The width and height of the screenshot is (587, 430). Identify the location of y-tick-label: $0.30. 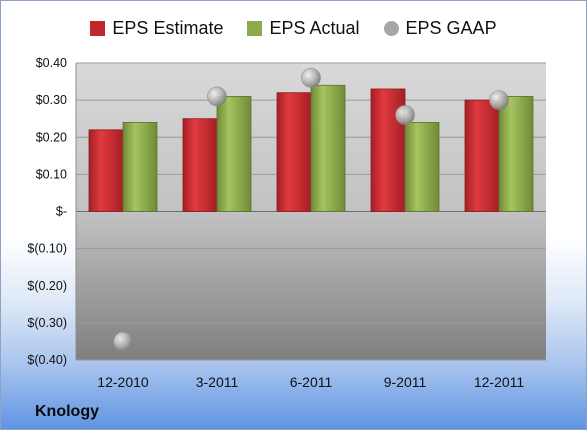
(51, 100).